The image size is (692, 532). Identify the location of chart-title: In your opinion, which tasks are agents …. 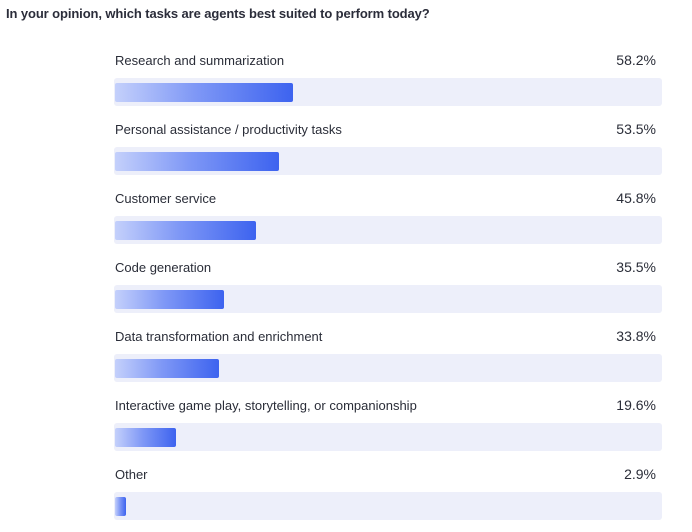
(218, 13).